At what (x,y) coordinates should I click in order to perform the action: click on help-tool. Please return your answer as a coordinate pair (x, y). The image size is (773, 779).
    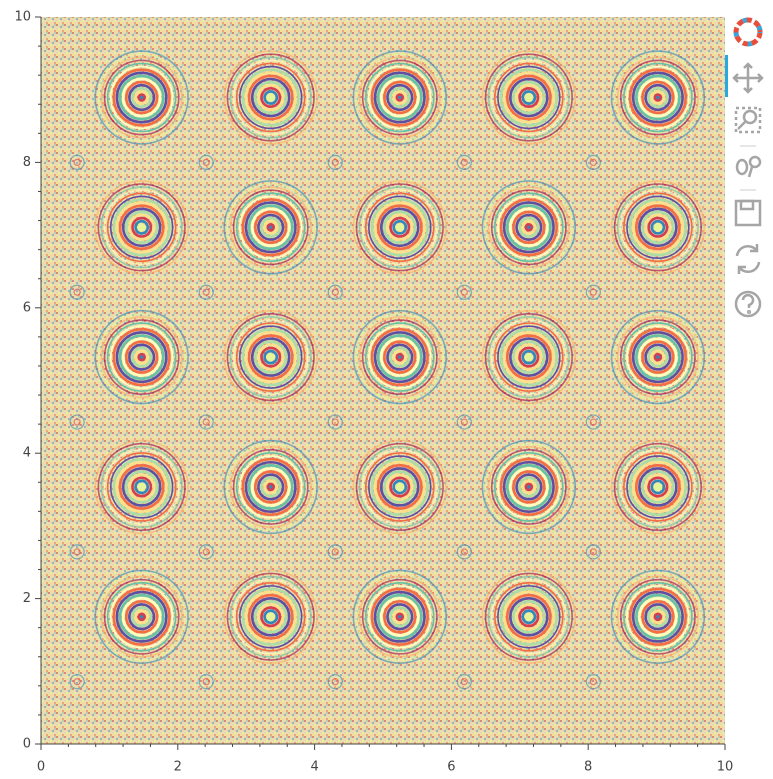
    Looking at the image, I should click on (748, 304).